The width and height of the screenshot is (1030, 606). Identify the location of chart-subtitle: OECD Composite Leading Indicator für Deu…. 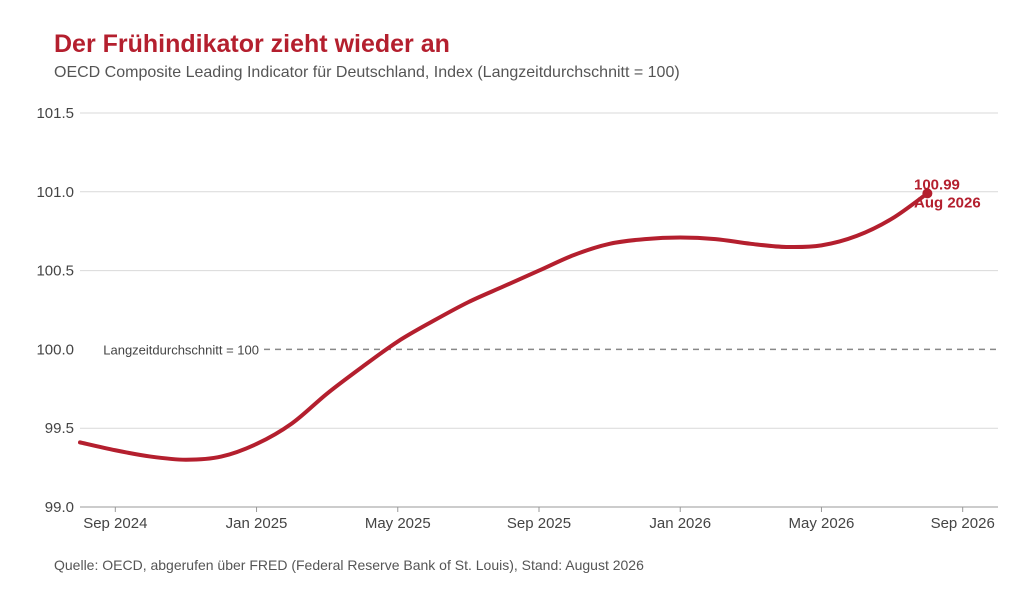
(367, 72).